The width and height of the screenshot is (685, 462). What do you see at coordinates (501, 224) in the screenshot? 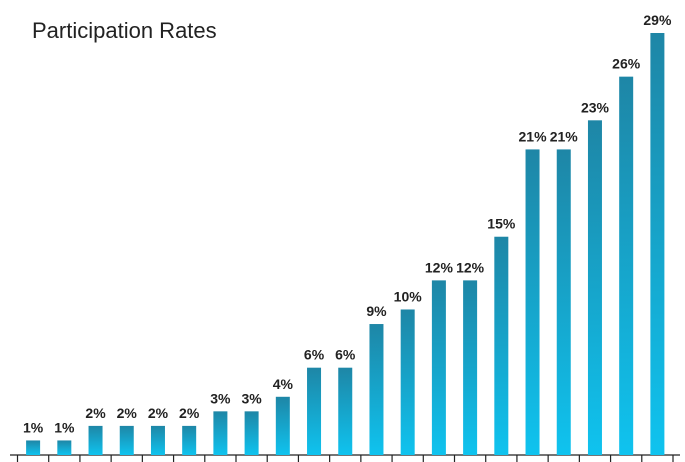
I see `value-label: 15%` at bounding box center [501, 224].